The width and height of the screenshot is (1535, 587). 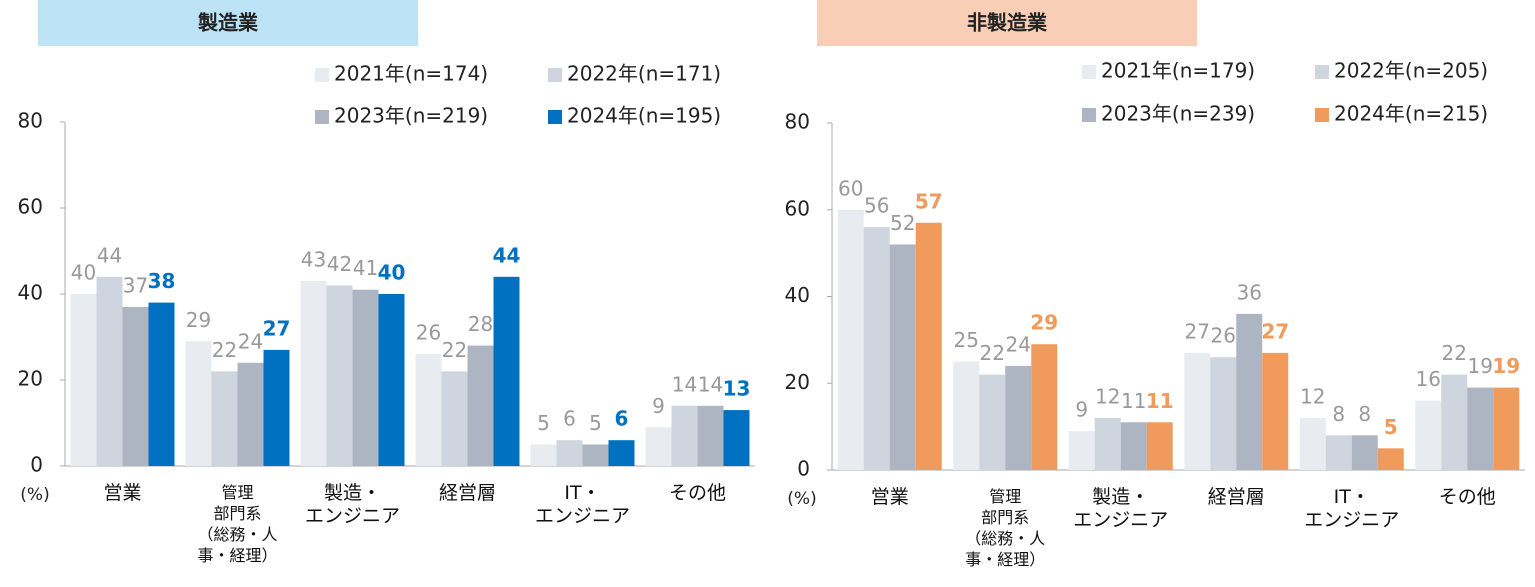 I want to click on y-tick-label: 20, so click(x=797, y=382).